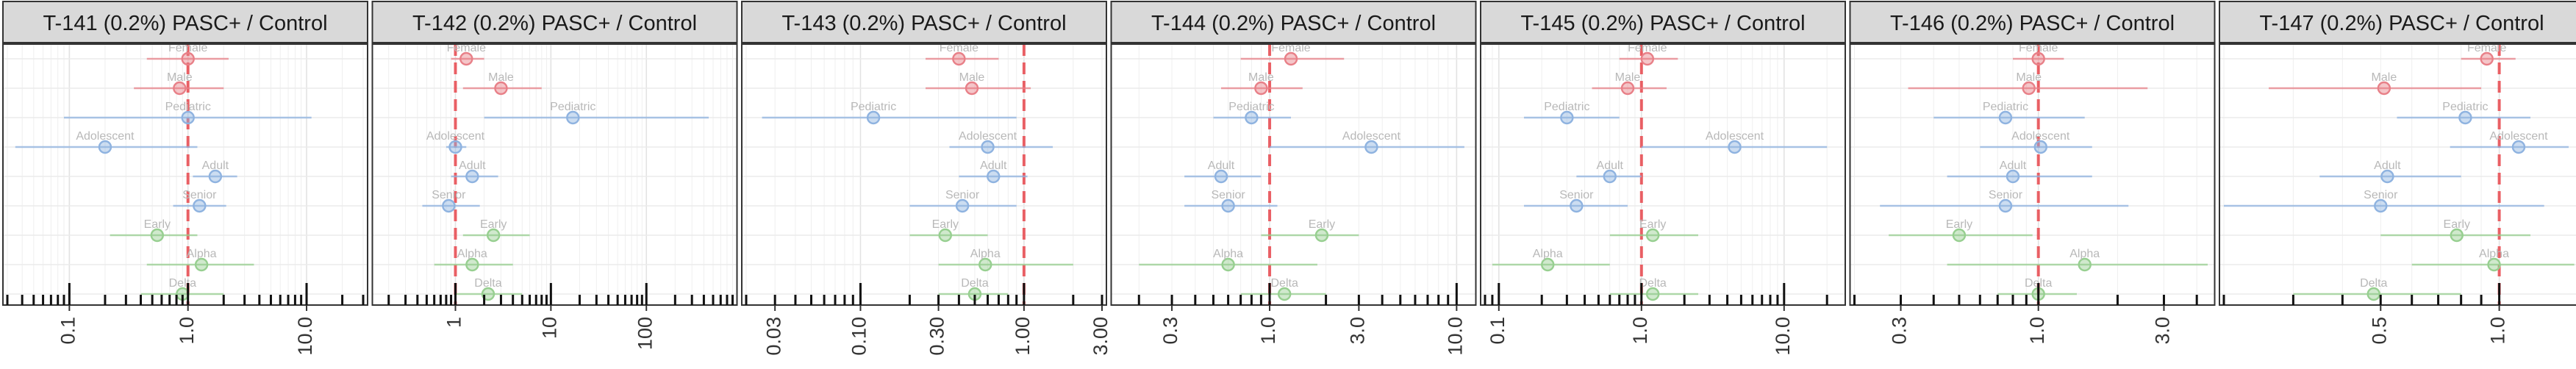  I want to click on facet-title: T-144 (0.2%) PASC+ / Control, so click(1294, 23).